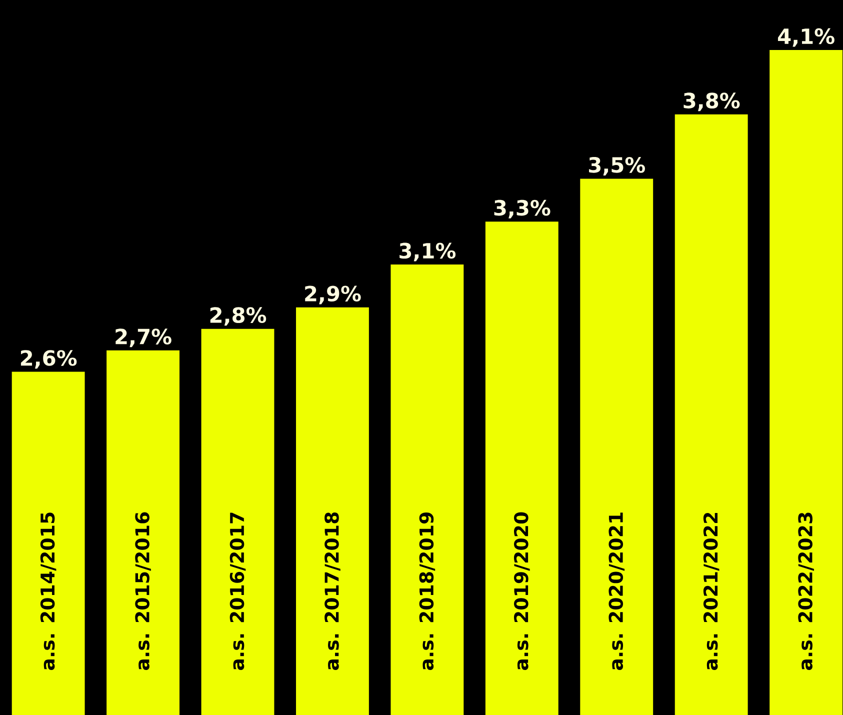  I want to click on x-tick-label: a.s. 2021/2022, so click(711, 591).